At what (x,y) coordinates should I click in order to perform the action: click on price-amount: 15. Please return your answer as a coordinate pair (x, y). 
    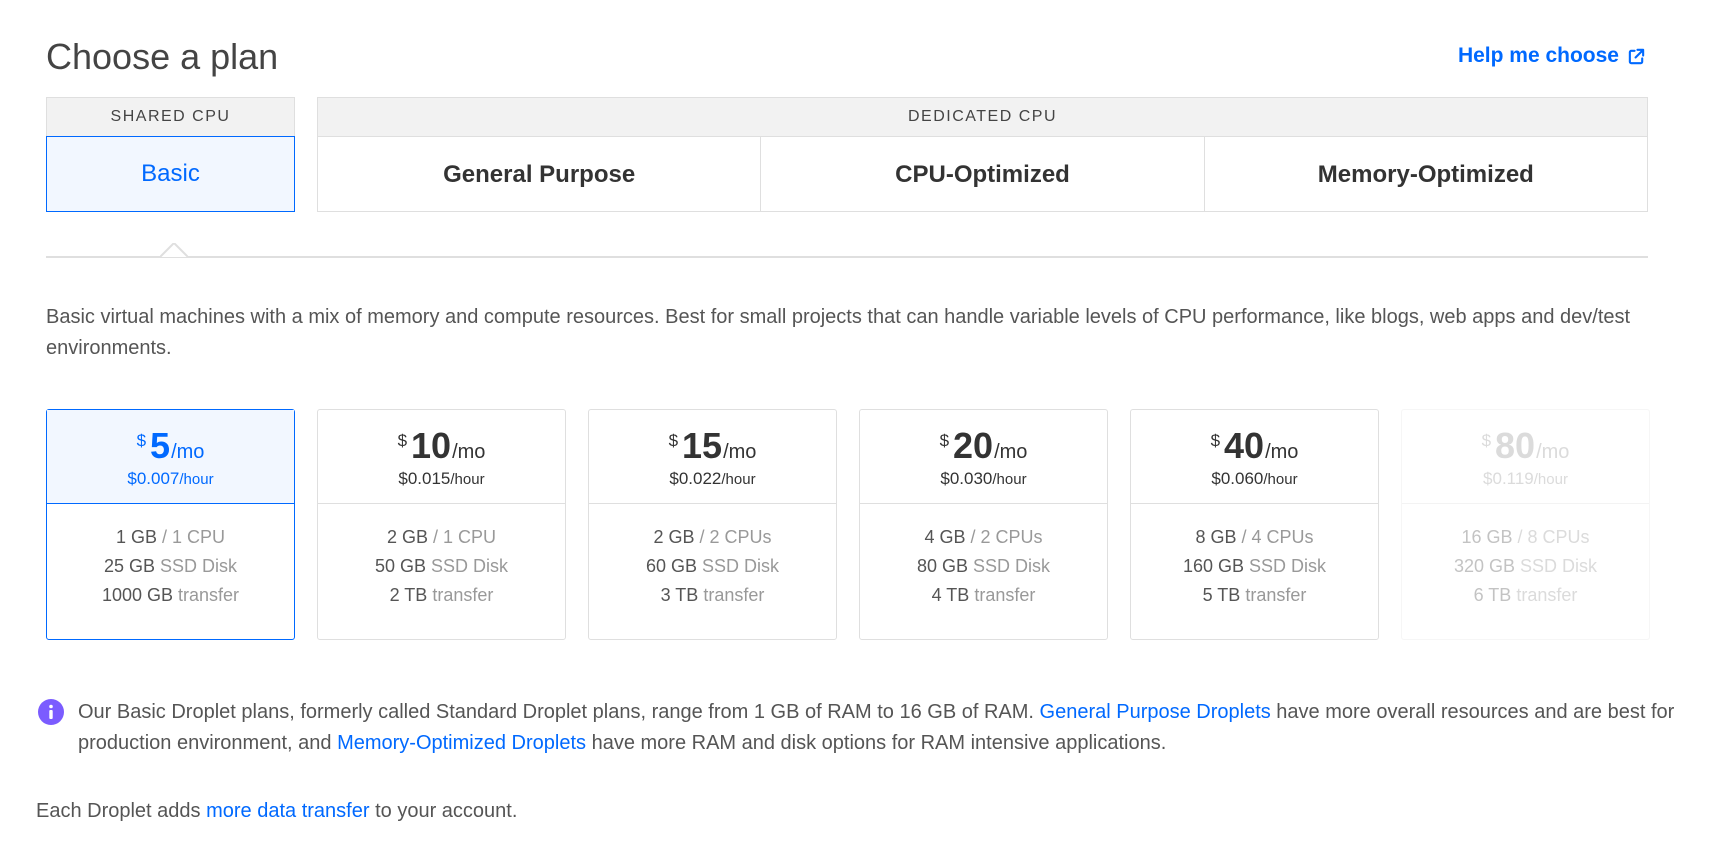
    Looking at the image, I should click on (702, 445).